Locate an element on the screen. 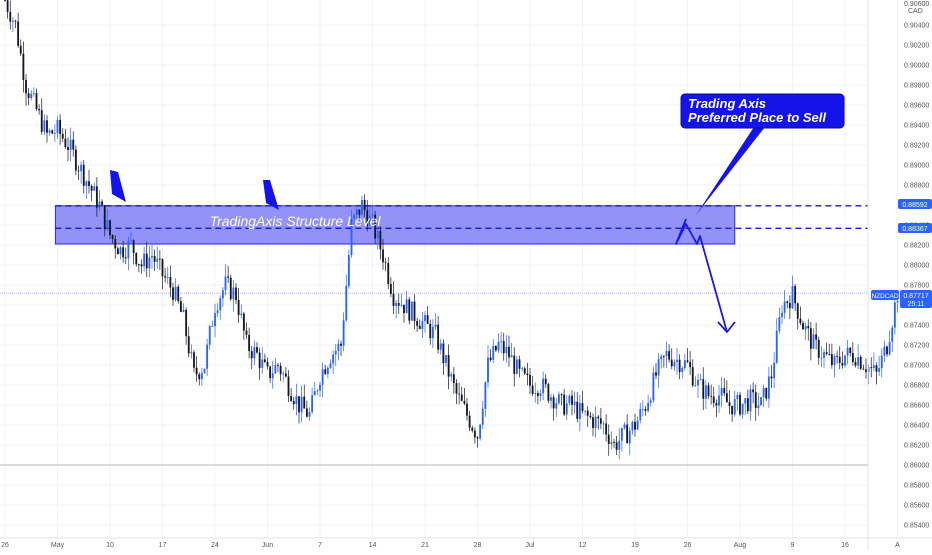 The width and height of the screenshot is (932, 555). price-tick-label: 0.88000 is located at coordinates (916, 266).